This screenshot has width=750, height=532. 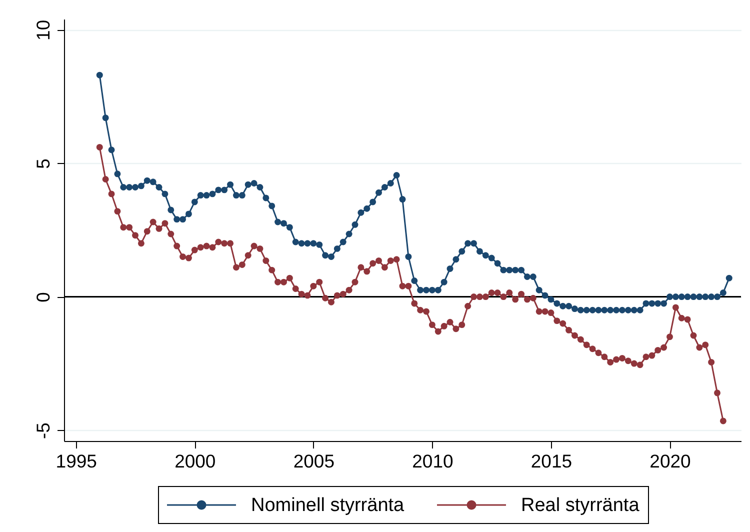 I want to click on x-tick-label: 2020, so click(x=670, y=461).